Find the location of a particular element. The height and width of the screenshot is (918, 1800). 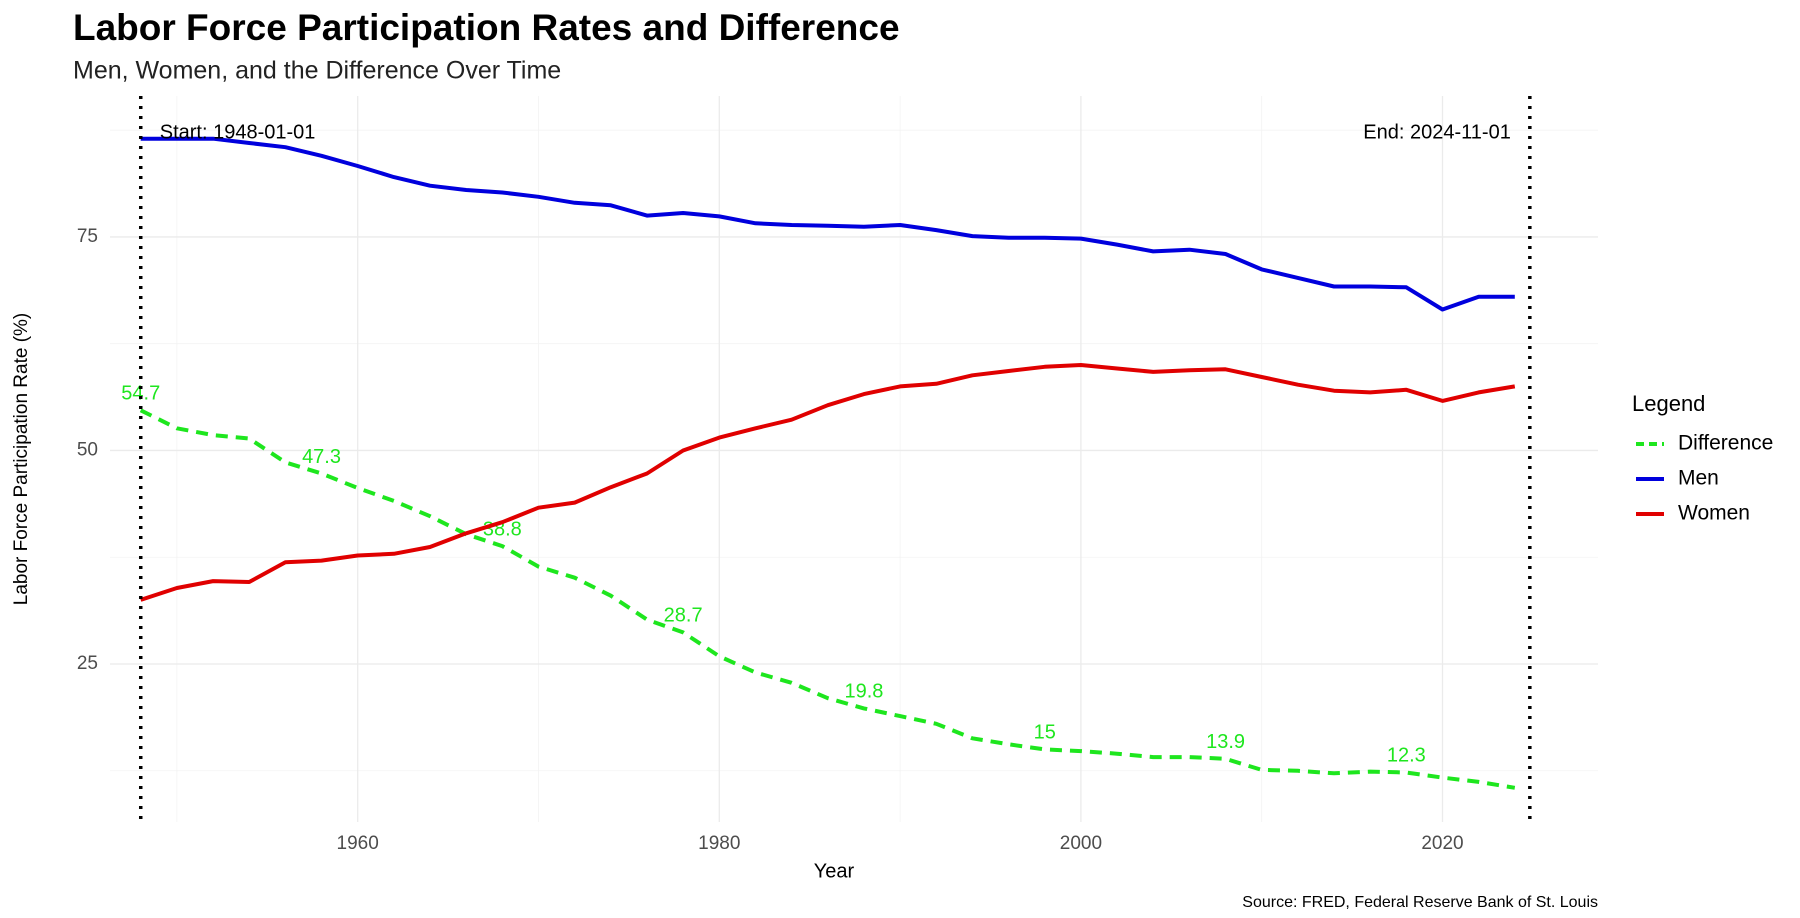

series-line is located at coordinates (827, 224).